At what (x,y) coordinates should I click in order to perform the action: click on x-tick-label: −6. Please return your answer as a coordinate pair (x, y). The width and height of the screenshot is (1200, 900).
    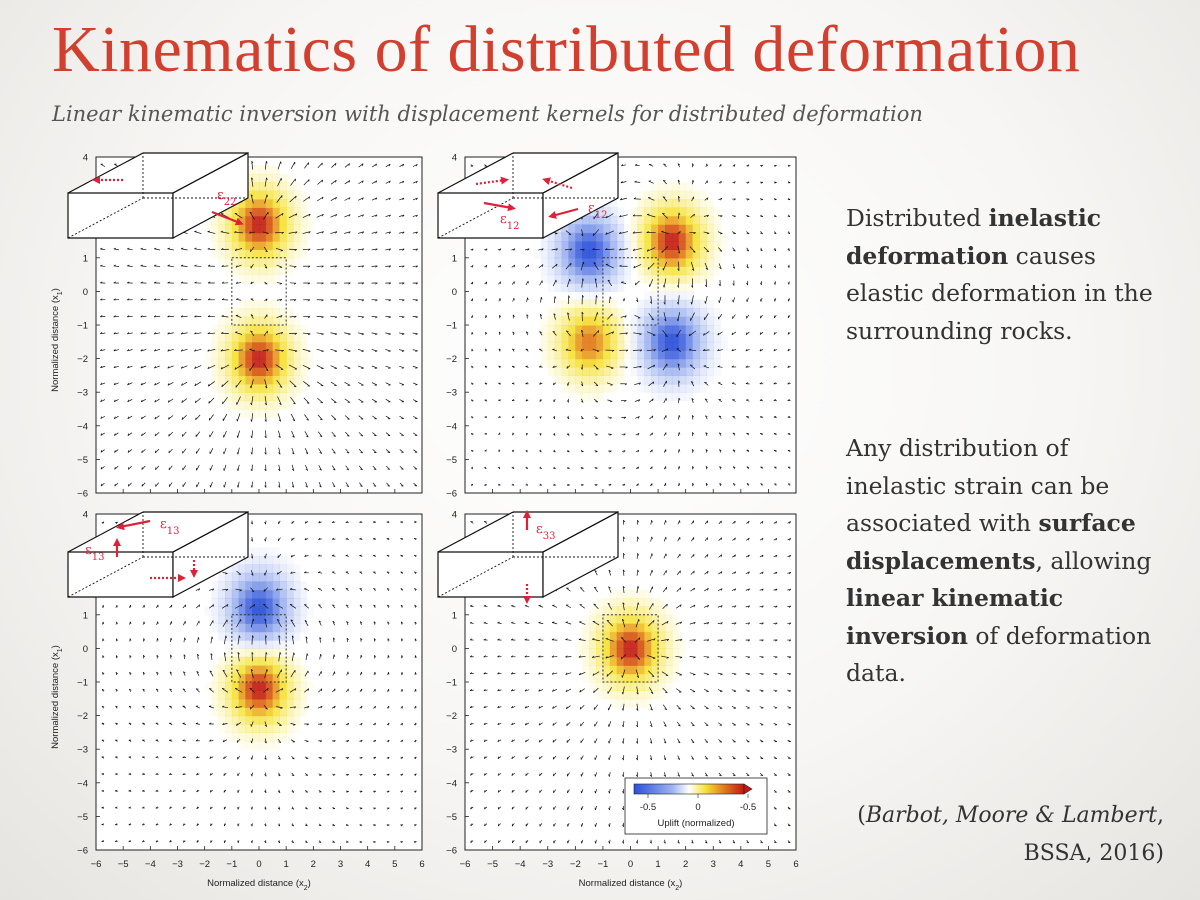
    Looking at the image, I should click on (96, 864).